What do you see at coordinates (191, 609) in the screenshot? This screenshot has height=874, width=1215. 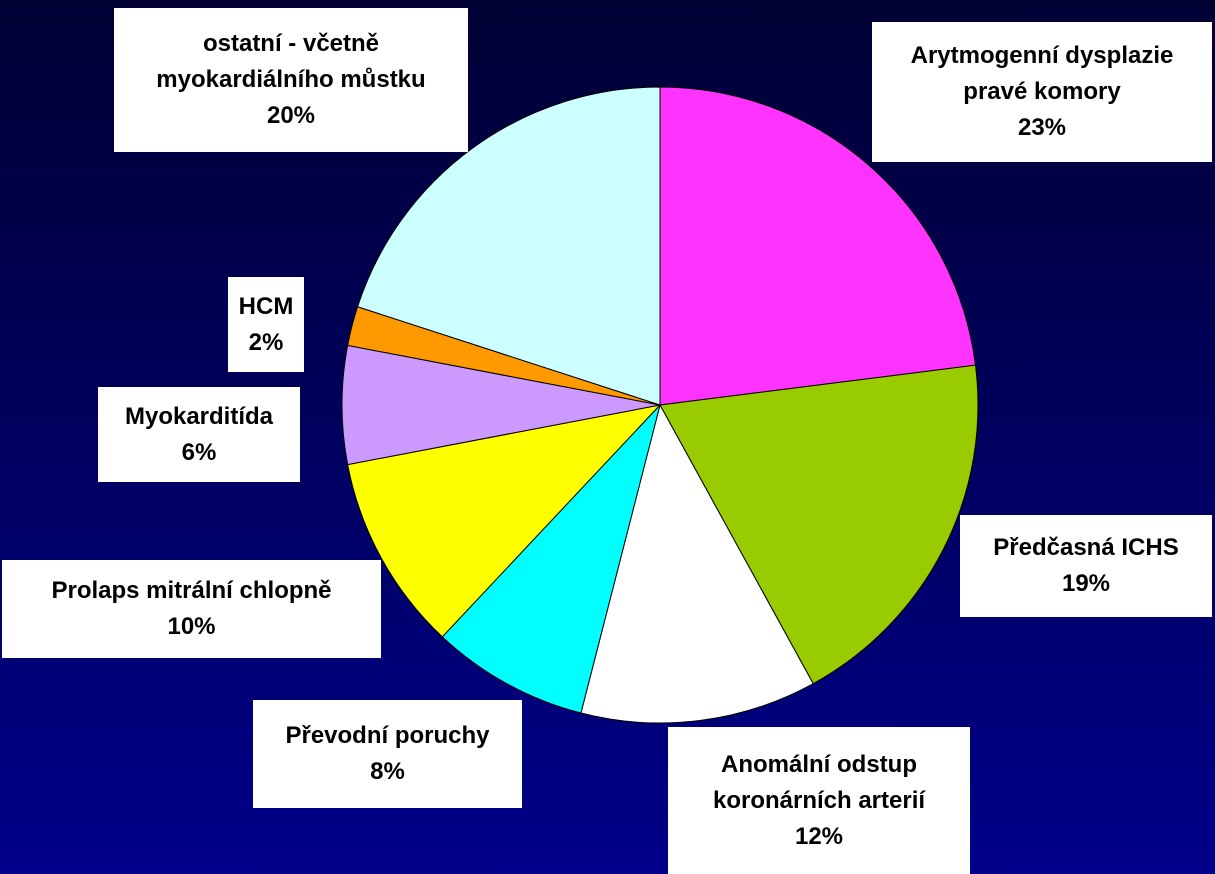 I see `slice-label: Prolaps mitrální chlopně 10%` at bounding box center [191, 609].